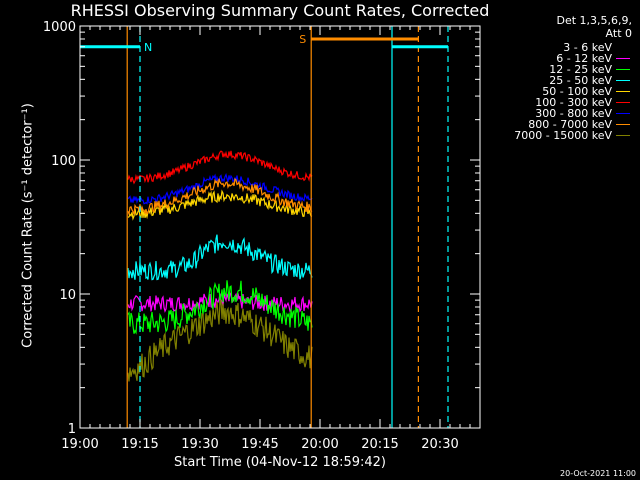  What do you see at coordinates (220, 189) in the screenshot?
I see `series-line-300-800kev` at bounding box center [220, 189].